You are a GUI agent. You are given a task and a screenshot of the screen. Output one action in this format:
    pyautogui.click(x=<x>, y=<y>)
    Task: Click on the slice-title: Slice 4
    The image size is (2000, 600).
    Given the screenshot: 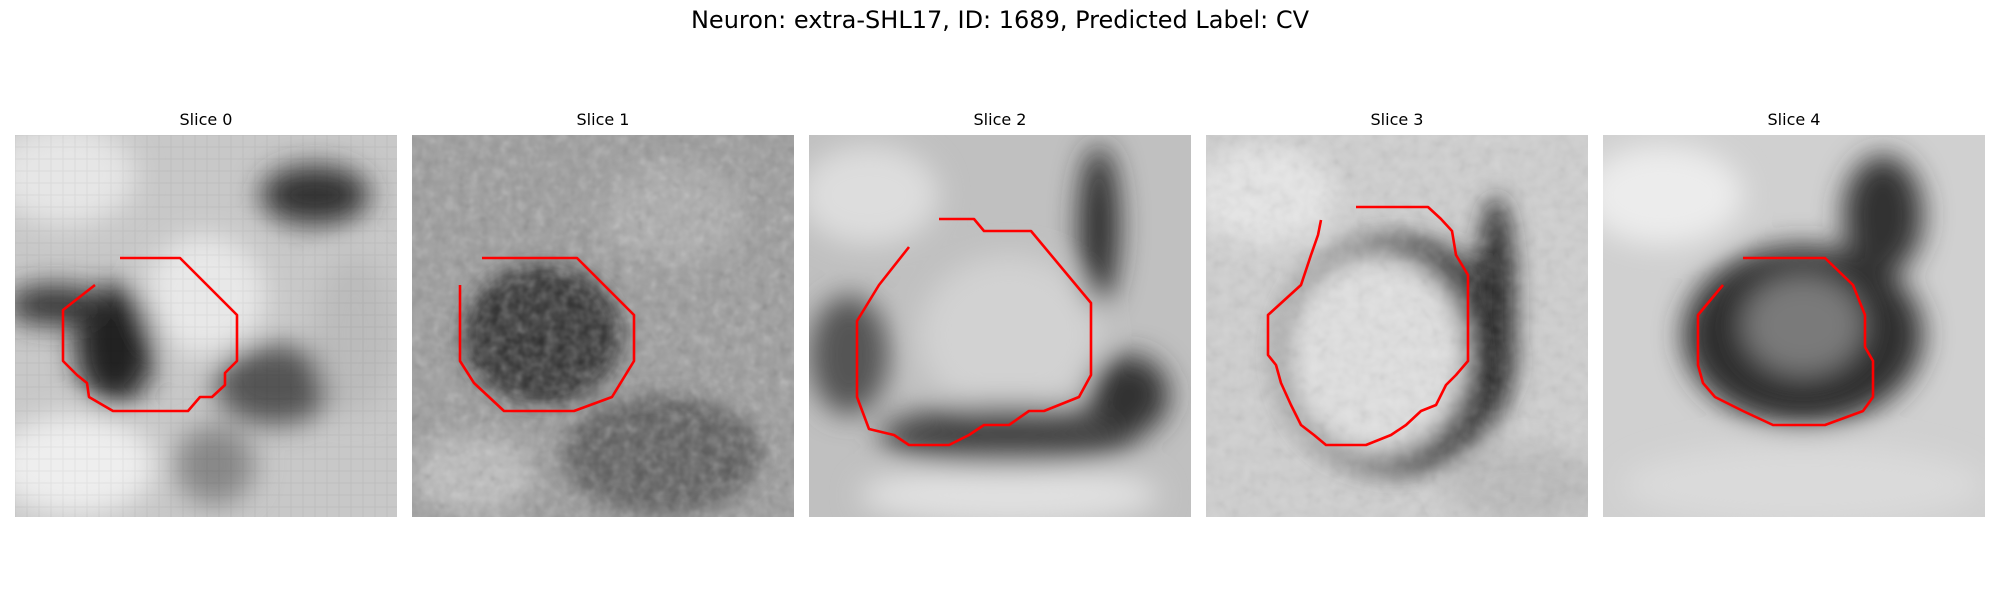 What is the action you would take?
    pyautogui.click(x=1794, y=119)
    